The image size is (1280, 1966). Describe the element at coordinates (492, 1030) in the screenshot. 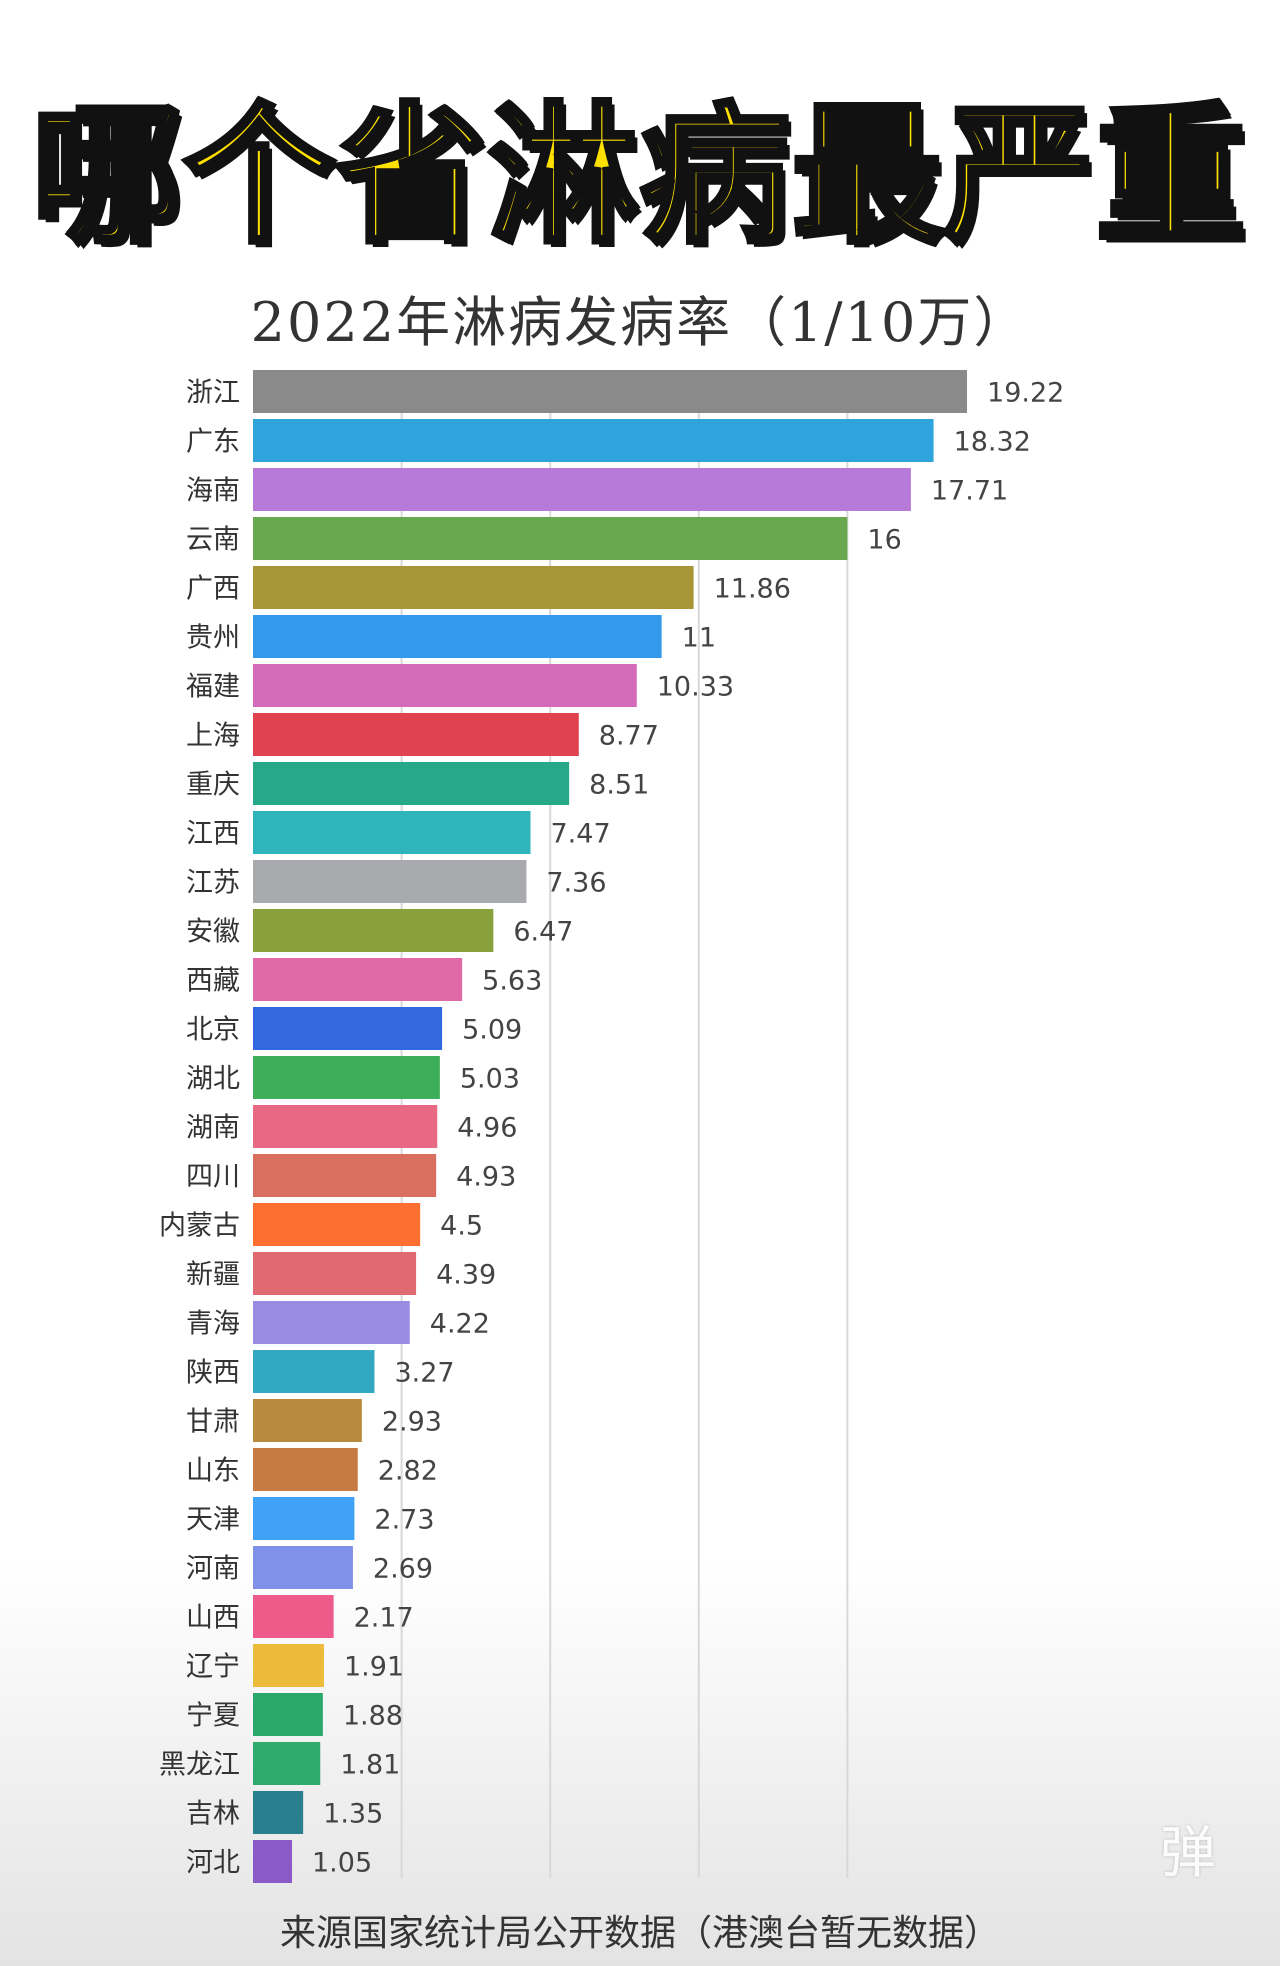

I see `value-label: 5.09` at that location.